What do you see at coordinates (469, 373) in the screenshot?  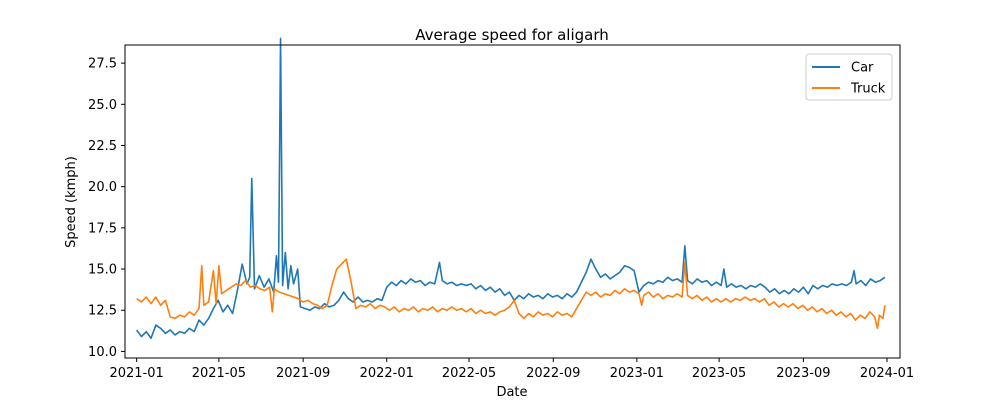 I see `x-tick-label: 2022-05` at bounding box center [469, 373].